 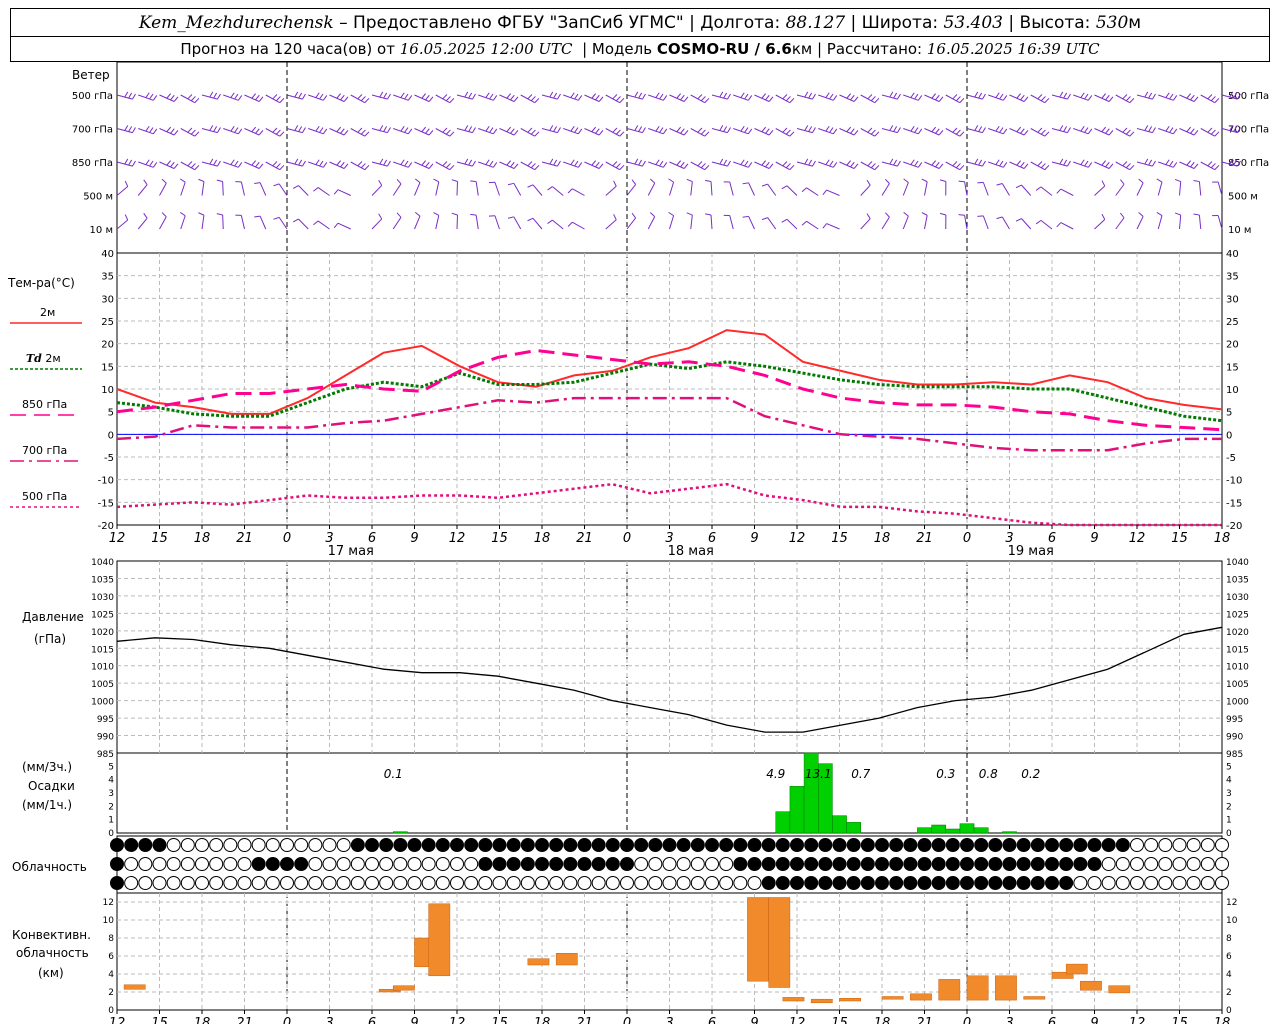 What do you see at coordinates (499, 538) in the screenshot?
I see `temp-x-tick: 15` at bounding box center [499, 538].